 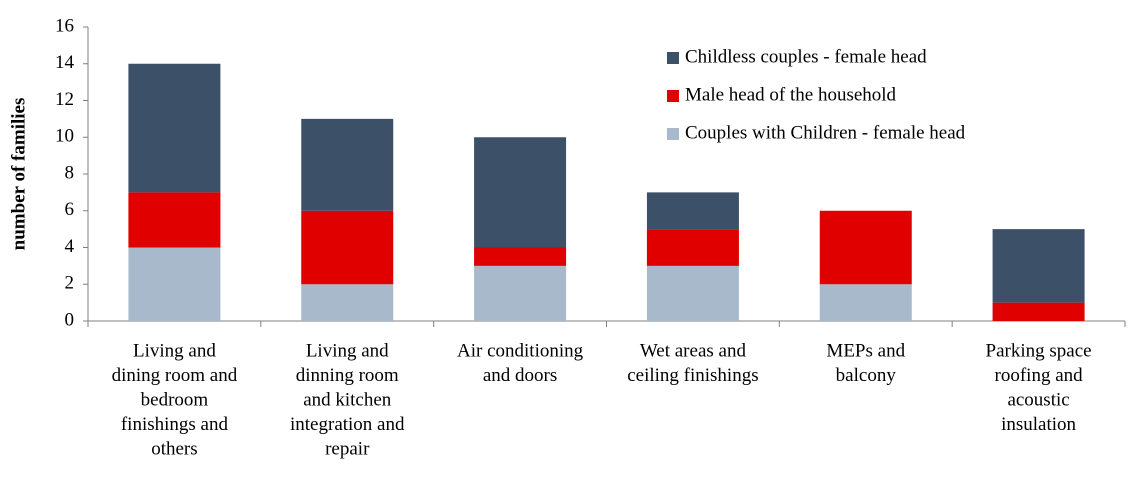 I want to click on x-tick-label: others, so click(x=174, y=448).